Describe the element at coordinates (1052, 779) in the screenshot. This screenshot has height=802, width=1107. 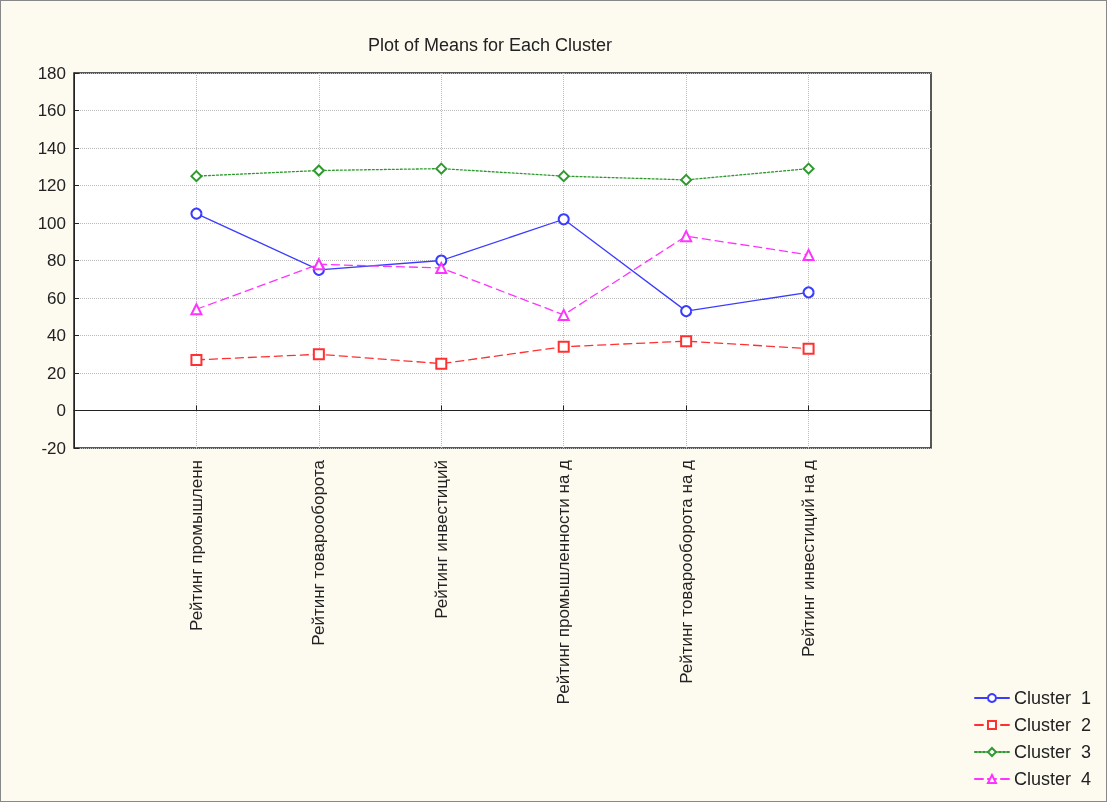
I see `legend-label: Cluster 4` at that location.